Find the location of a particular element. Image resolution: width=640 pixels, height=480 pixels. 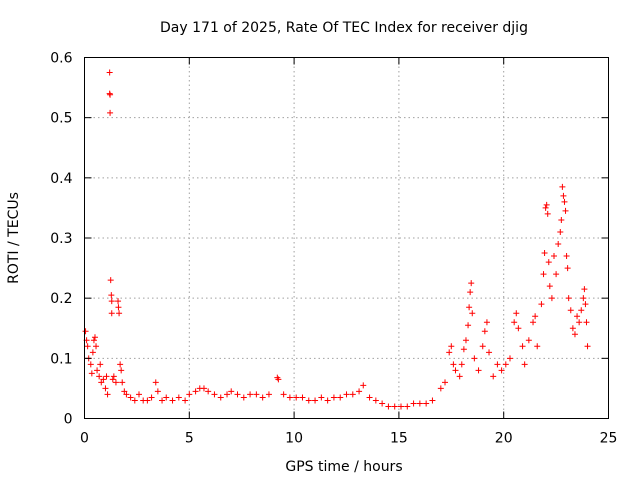

x-tick-label: 0 is located at coordinates (84, 439).